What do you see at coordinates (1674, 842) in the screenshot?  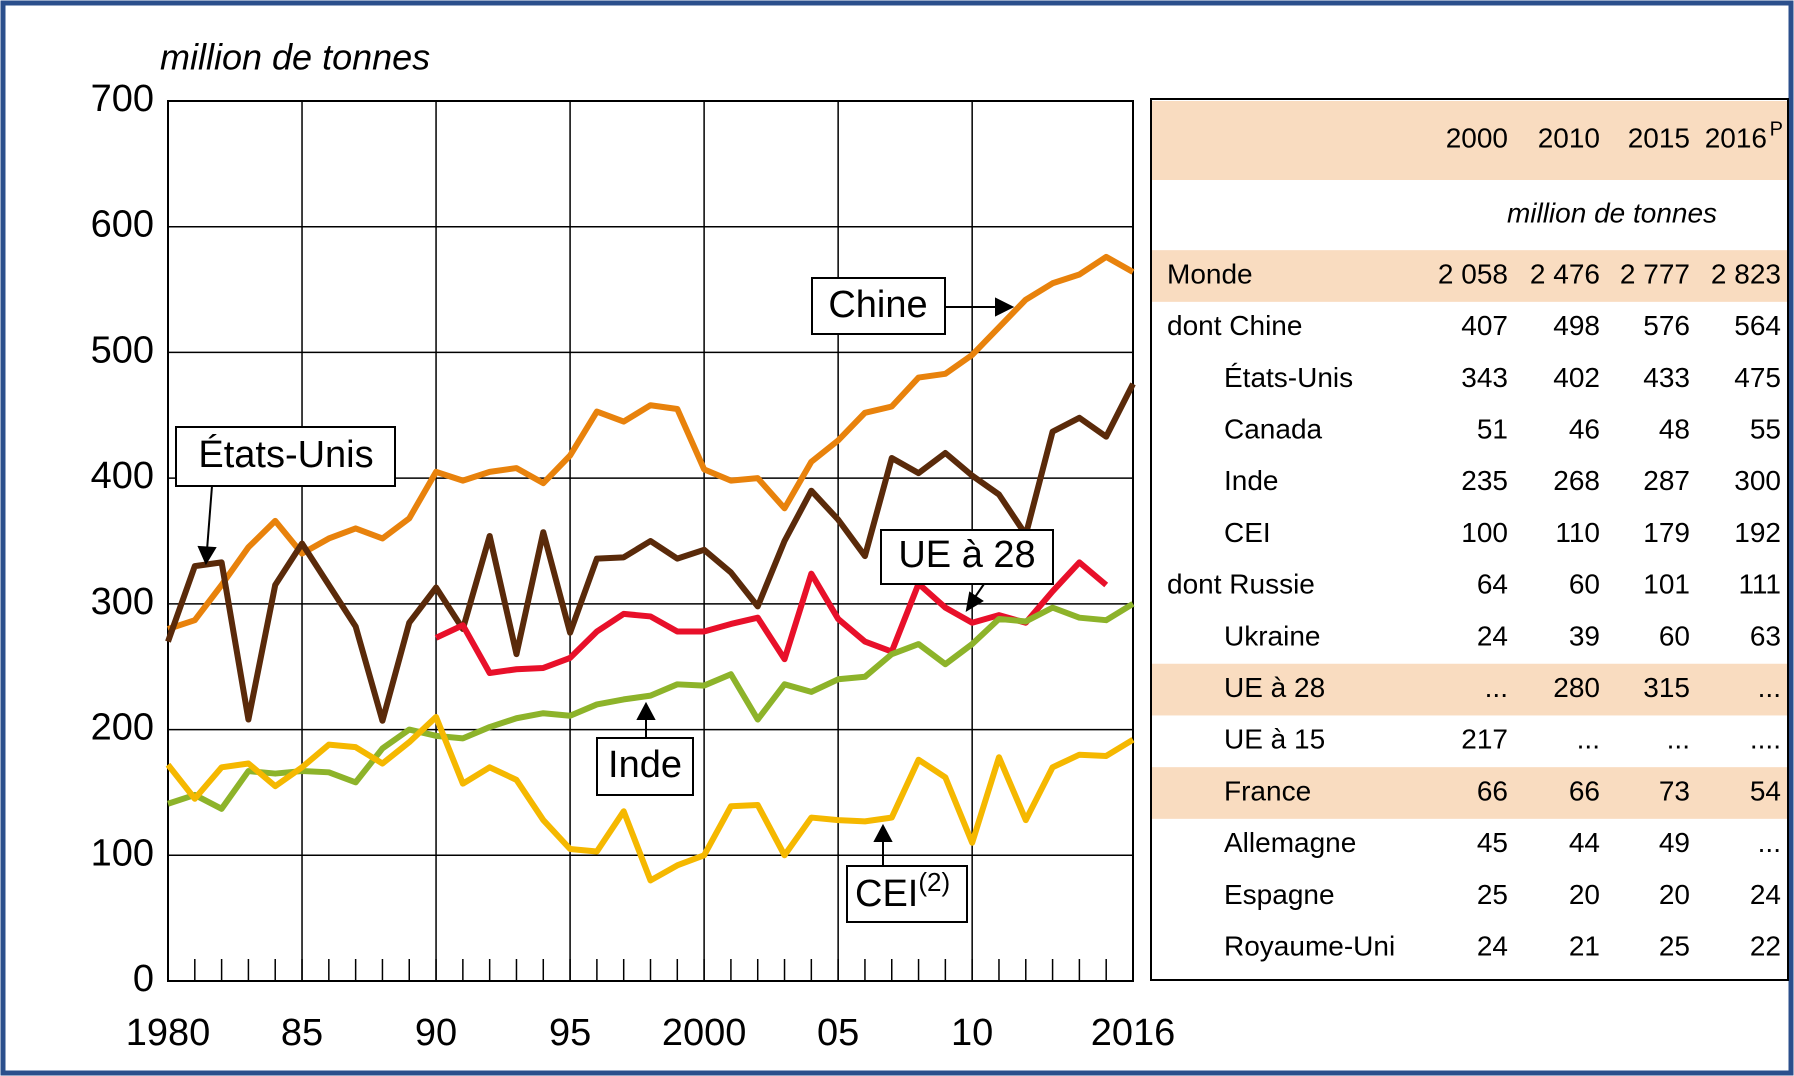 I see `cell: 49` at bounding box center [1674, 842].